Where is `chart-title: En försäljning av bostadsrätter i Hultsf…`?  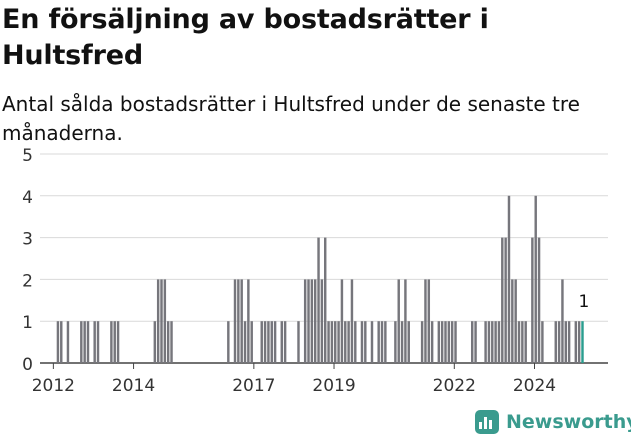
chart-title: En försäljning av bostadsrätter i Hultsf… is located at coordinates (245, 37).